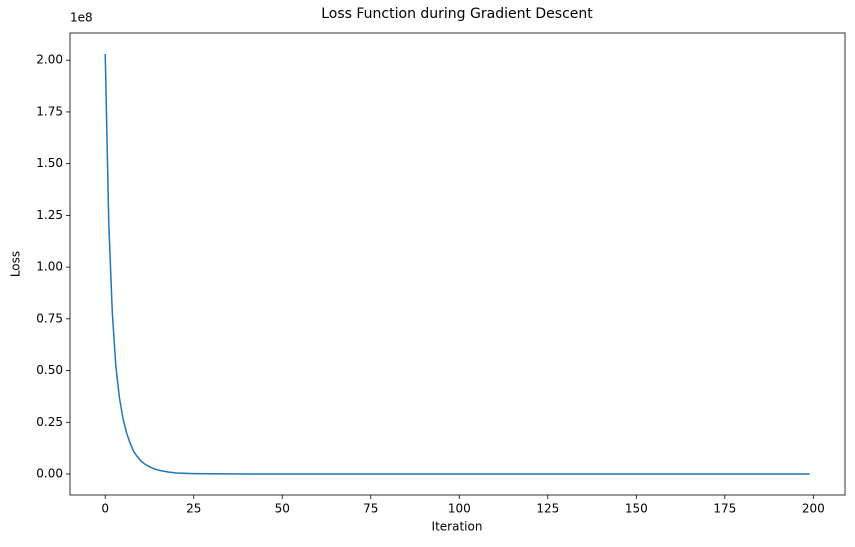 The height and width of the screenshot is (547, 855). What do you see at coordinates (49, 318) in the screenshot?
I see `y-tick-label: 0.75` at bounding box center [49, 318].